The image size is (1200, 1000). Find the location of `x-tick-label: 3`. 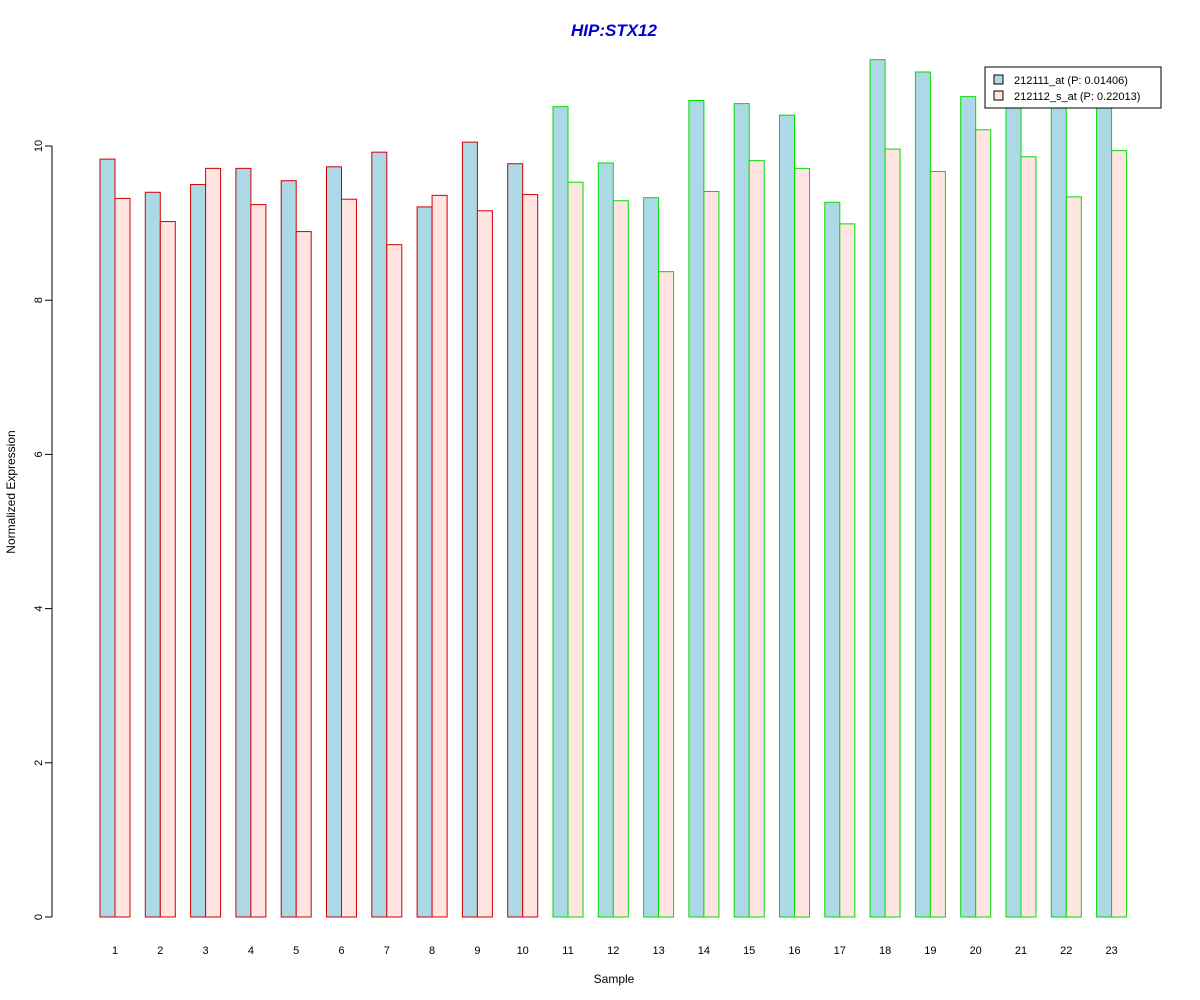

x-tick-label: 3 is located at coordinates (206, 951).